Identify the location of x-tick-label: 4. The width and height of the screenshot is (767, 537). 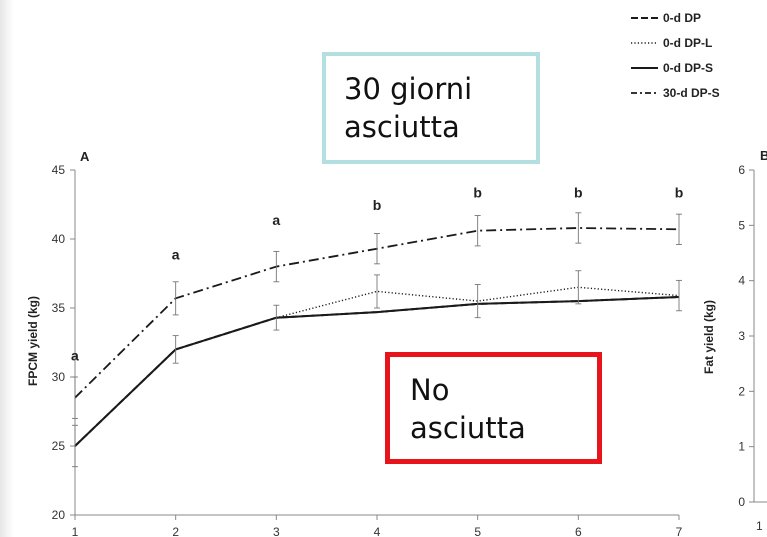
(377, 531).